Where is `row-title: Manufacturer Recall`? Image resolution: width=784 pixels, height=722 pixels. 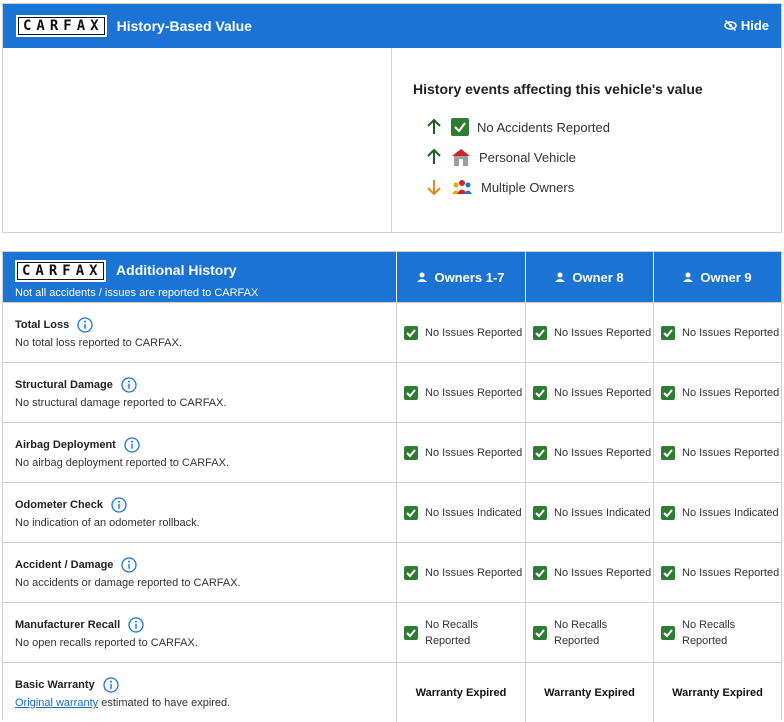
row-title: Manufacturer Recall is located at coordinates (79, 625).